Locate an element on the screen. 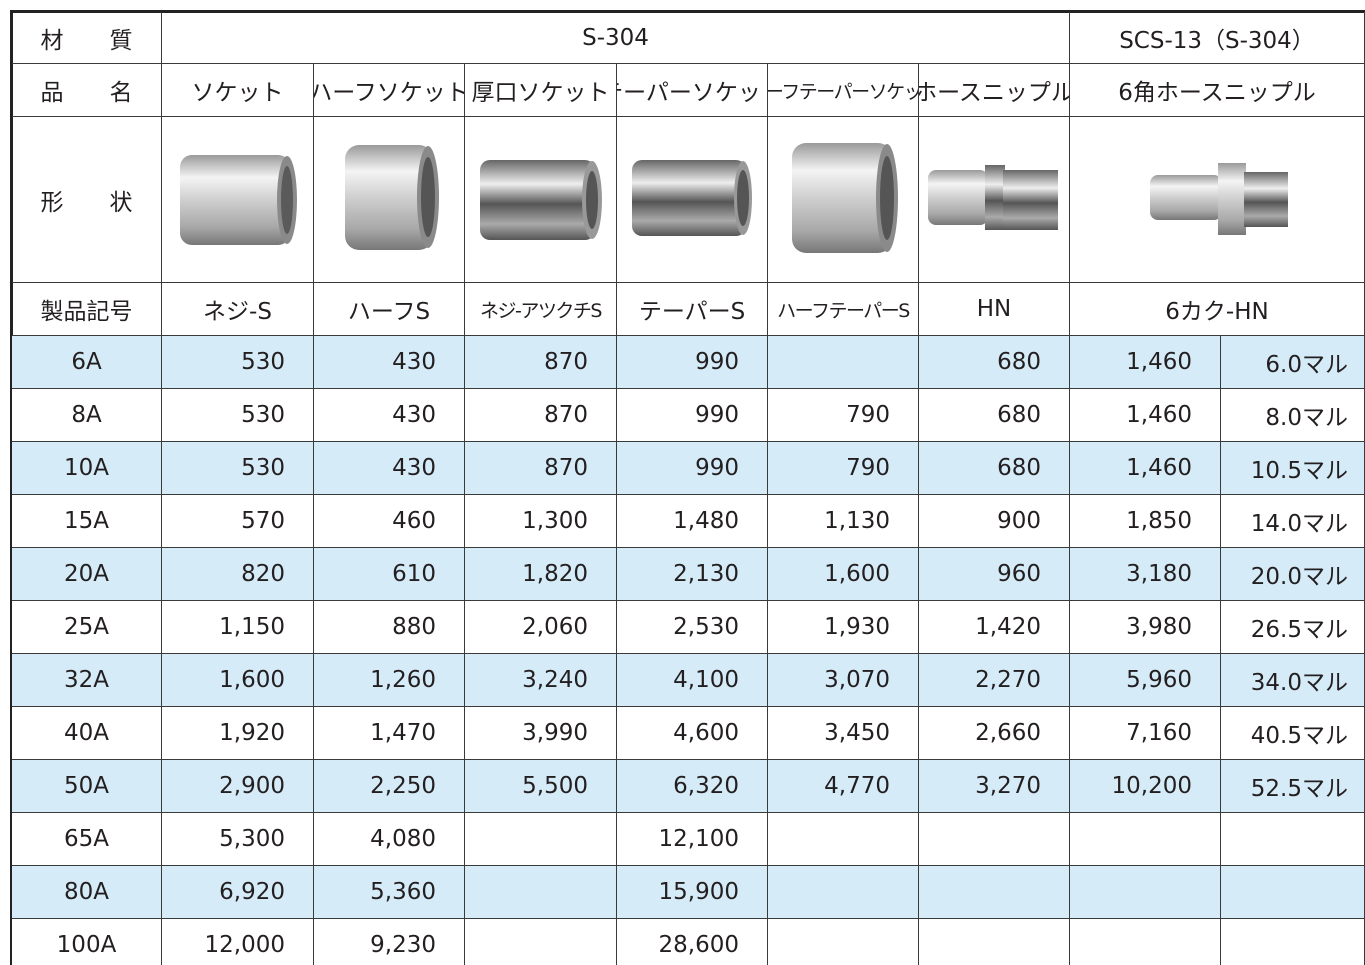  cell: 3,980 is located at coordinates (1145, 627).